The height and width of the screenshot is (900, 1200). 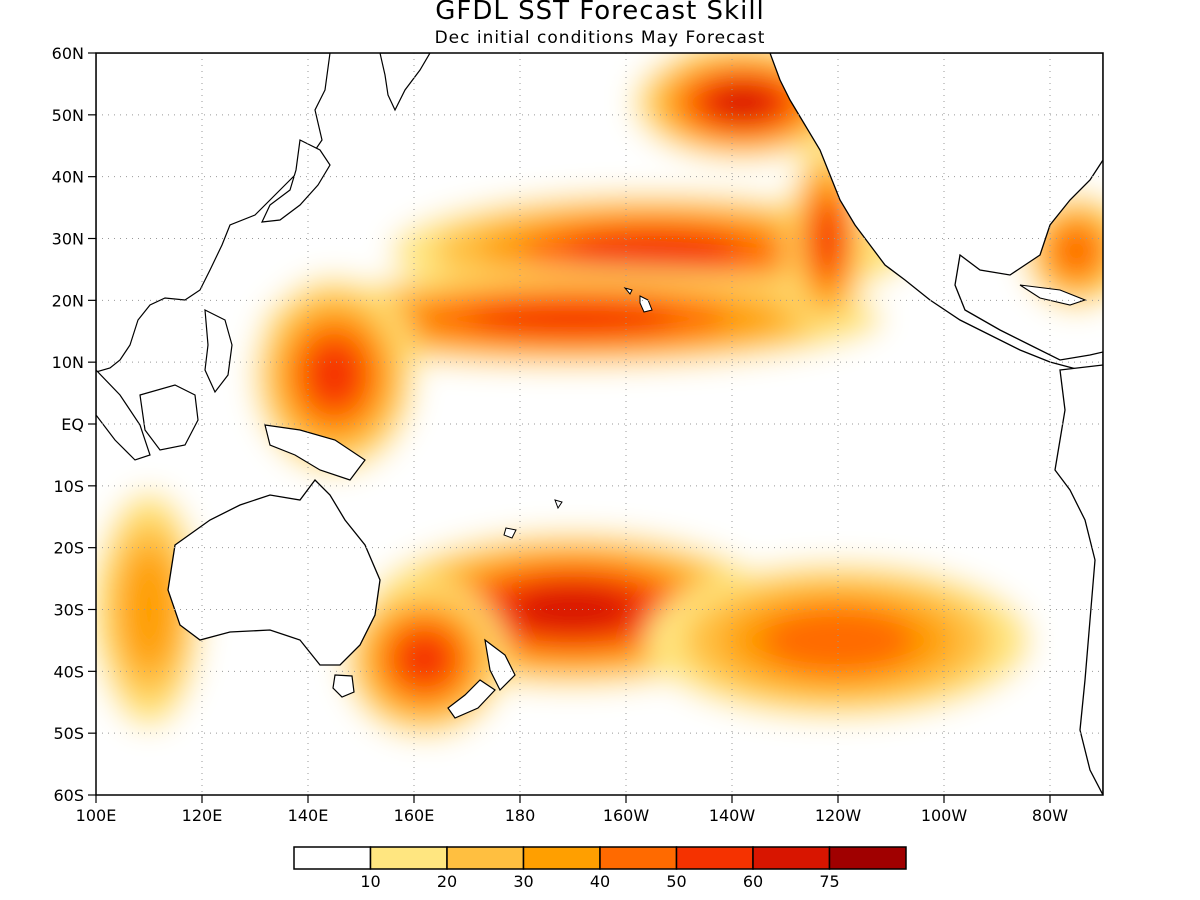 I want to click on lon-tick-label: 120W, so click(x=838, y=815).